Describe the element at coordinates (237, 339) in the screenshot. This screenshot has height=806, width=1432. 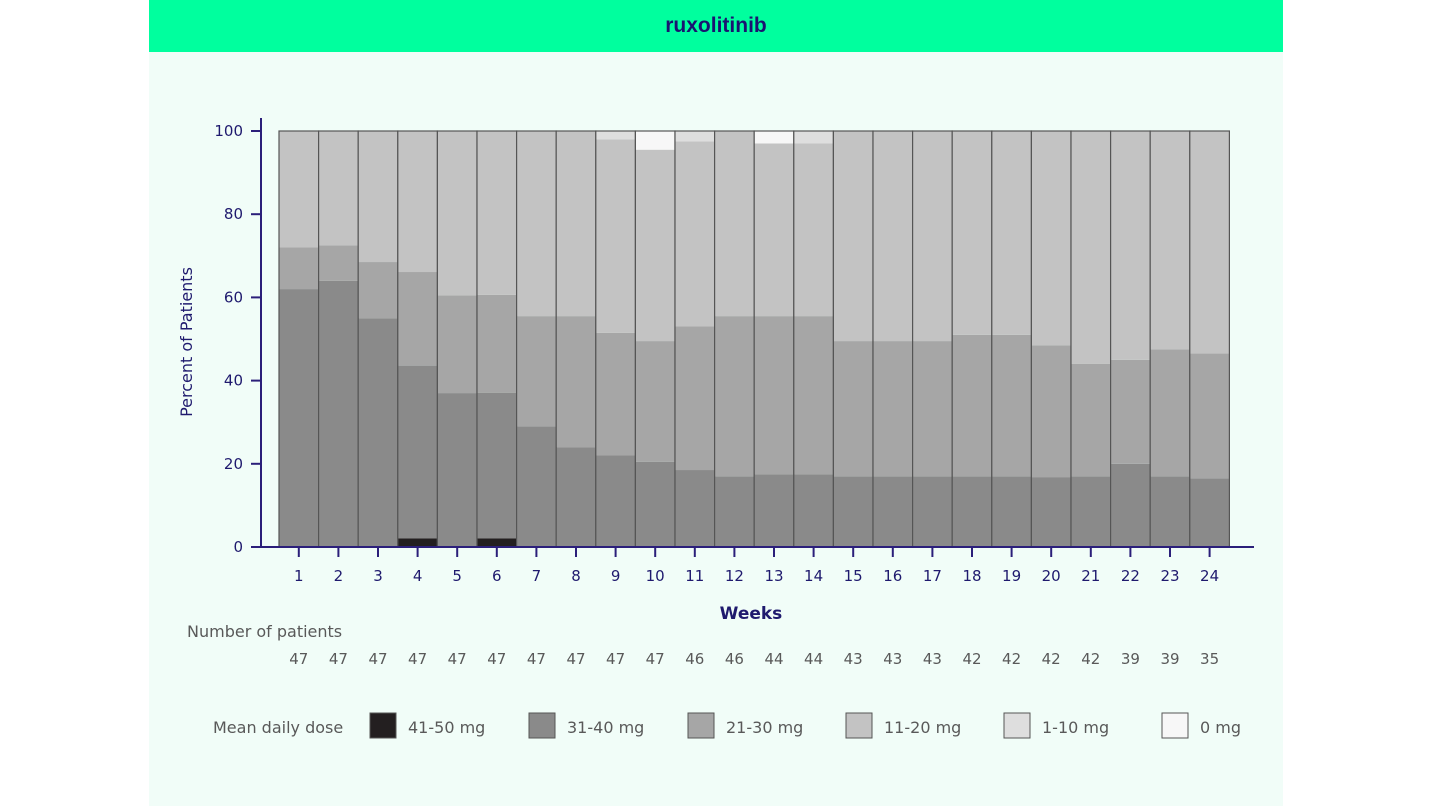
I see `y-ticks: 0 20 40 60 80 100` at that location.